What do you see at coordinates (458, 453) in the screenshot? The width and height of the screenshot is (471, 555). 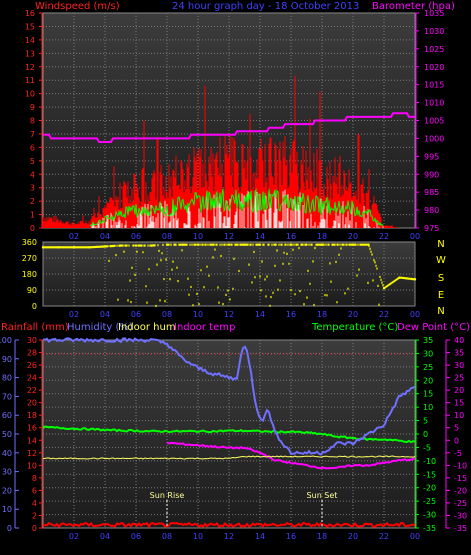 I see `dew-point-tick-label: -5` at bounding box center [458, 453].